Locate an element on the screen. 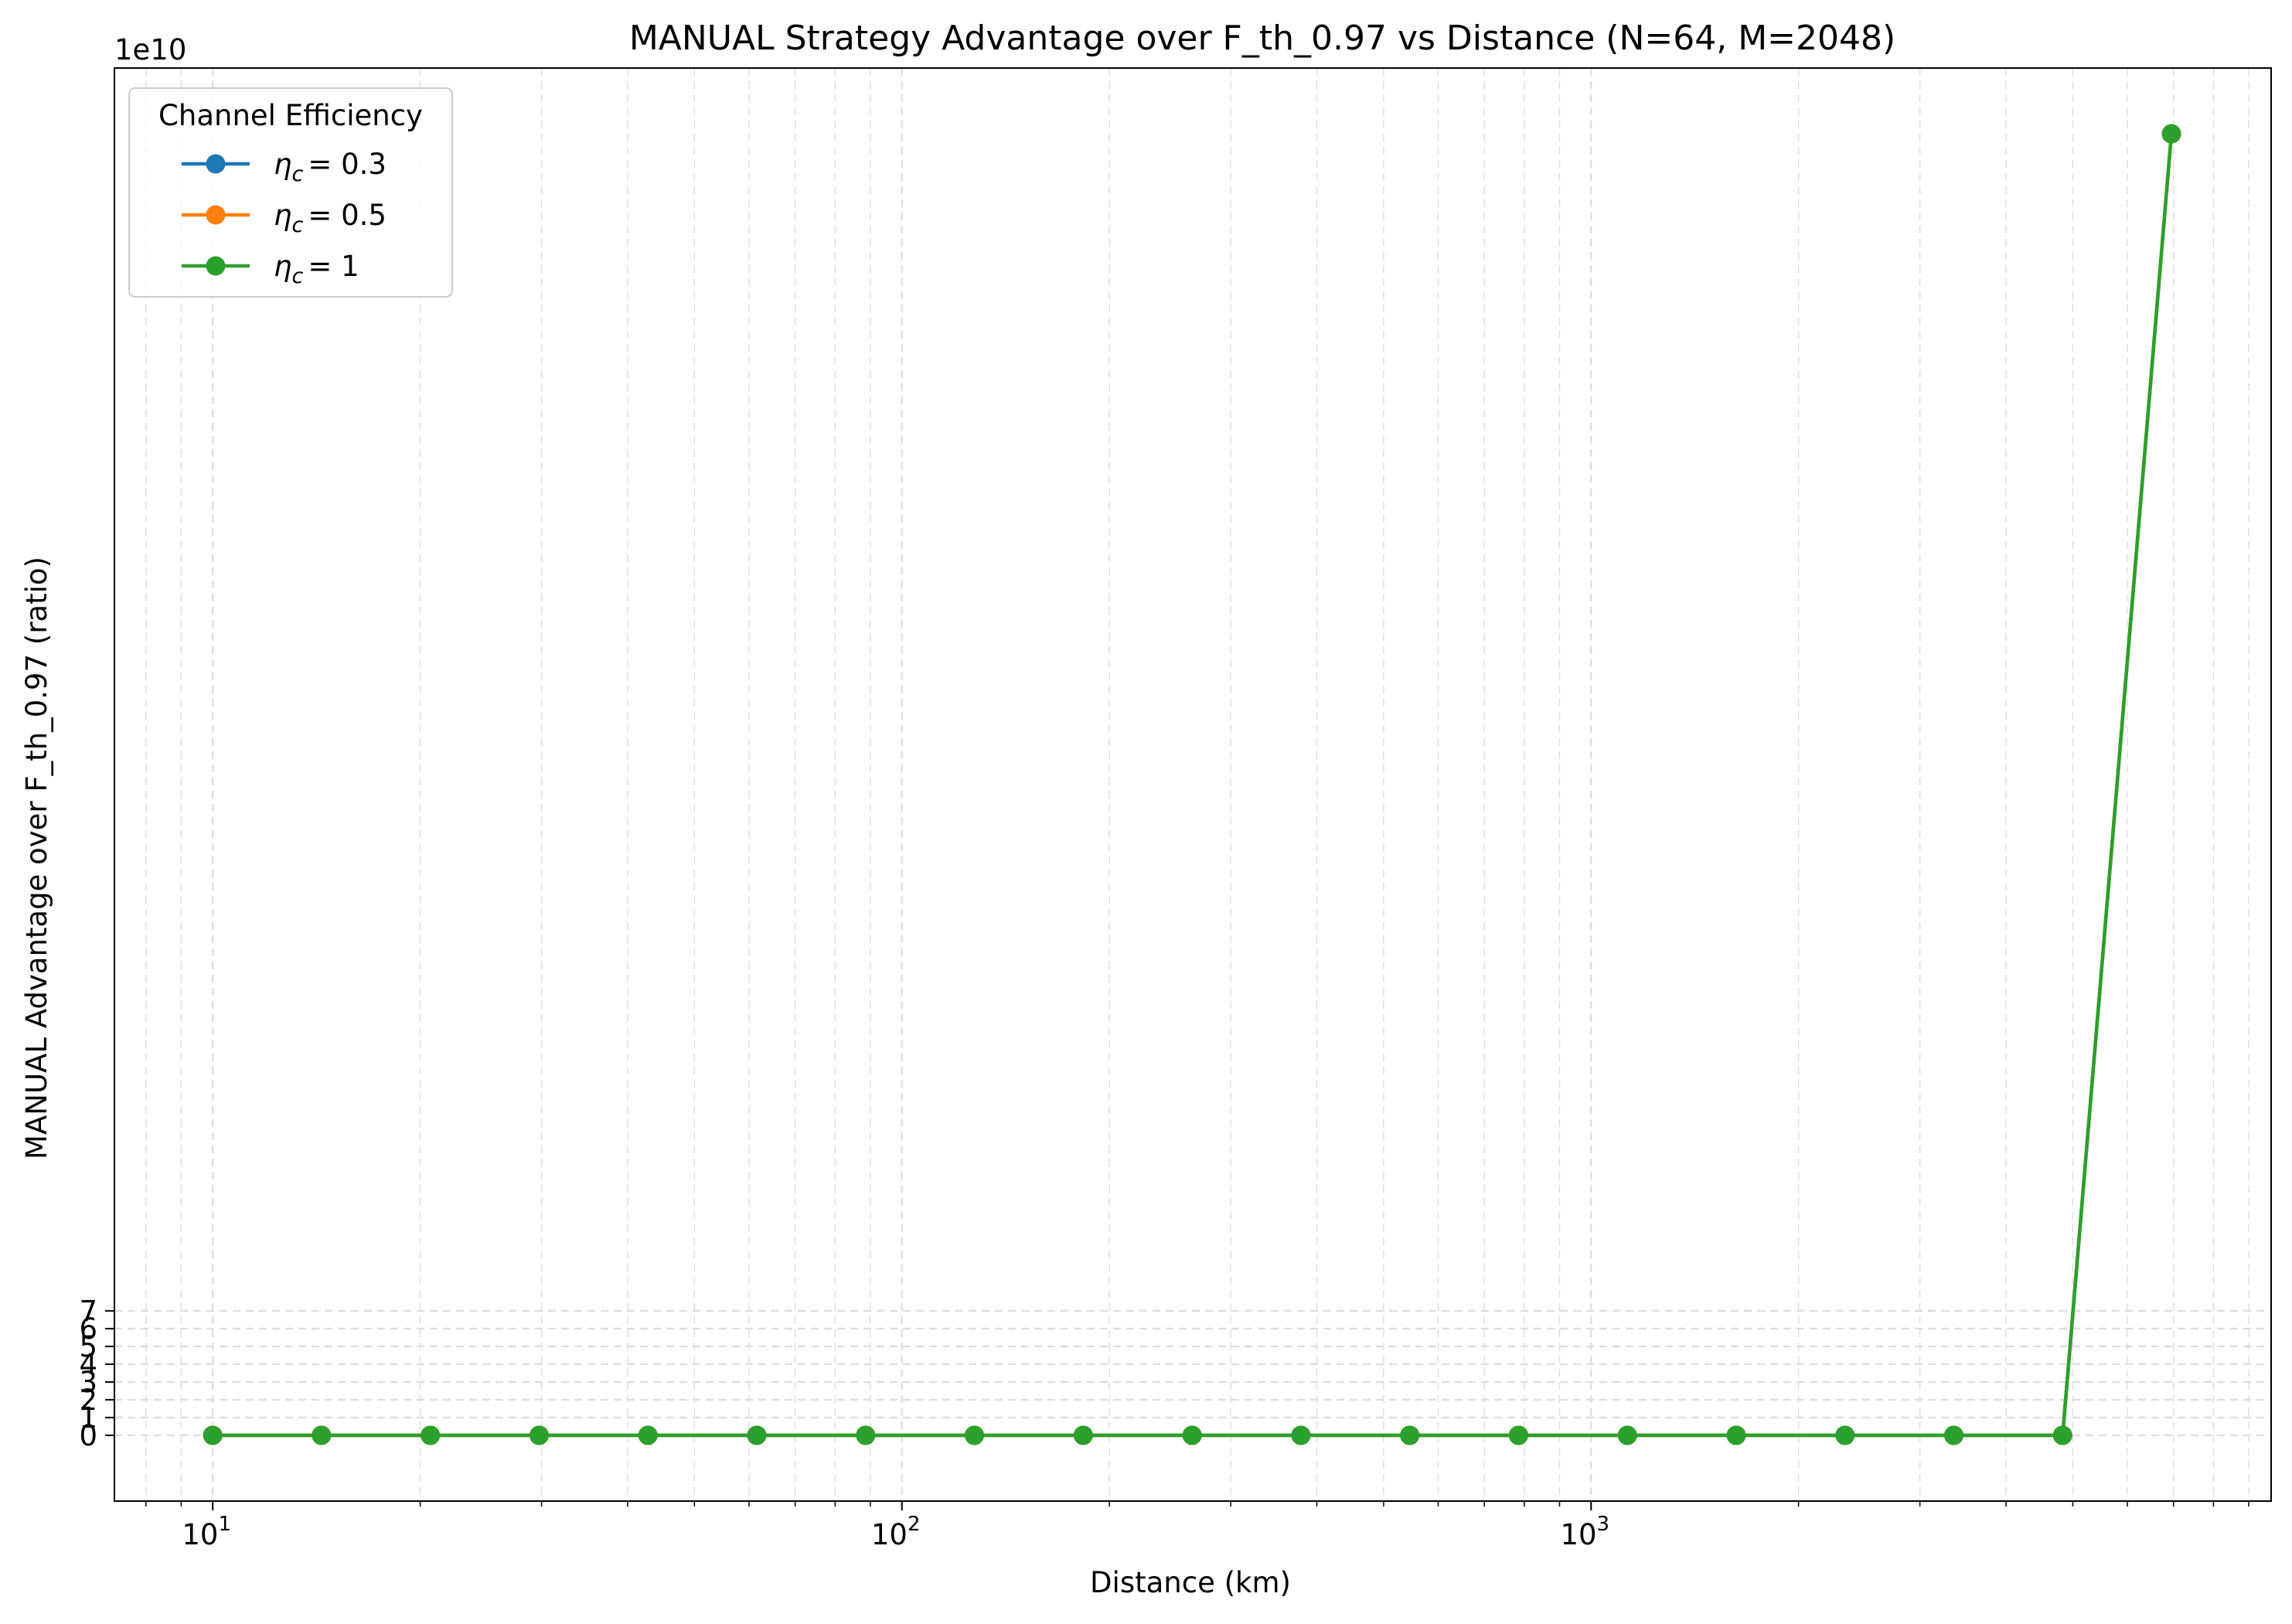 The image size is (2292, 1624). legend-entry: ηc = 0.3 is located at coordinates (284, 167).